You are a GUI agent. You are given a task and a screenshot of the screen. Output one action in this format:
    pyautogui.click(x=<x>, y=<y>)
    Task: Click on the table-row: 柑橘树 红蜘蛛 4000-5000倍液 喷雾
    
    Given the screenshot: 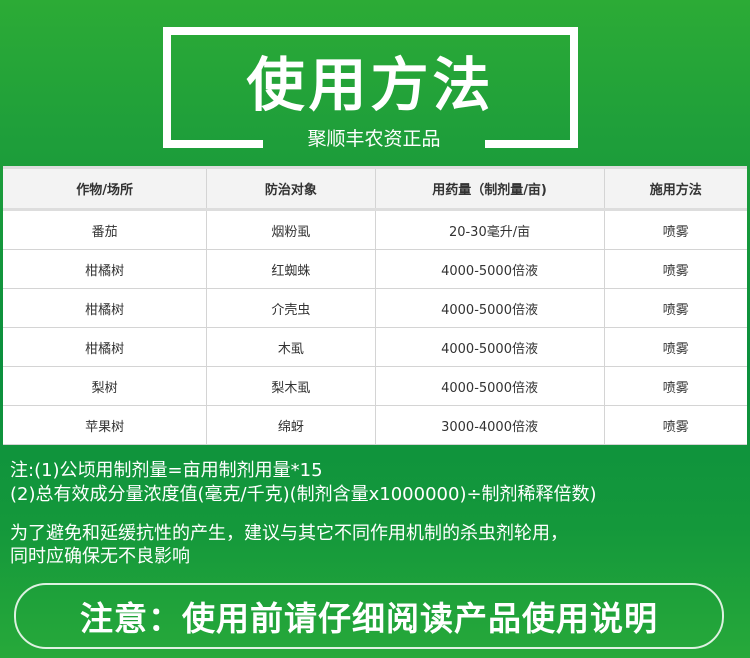 What is the action you would take?
    pyautogui.click(x=375, y=269)
    